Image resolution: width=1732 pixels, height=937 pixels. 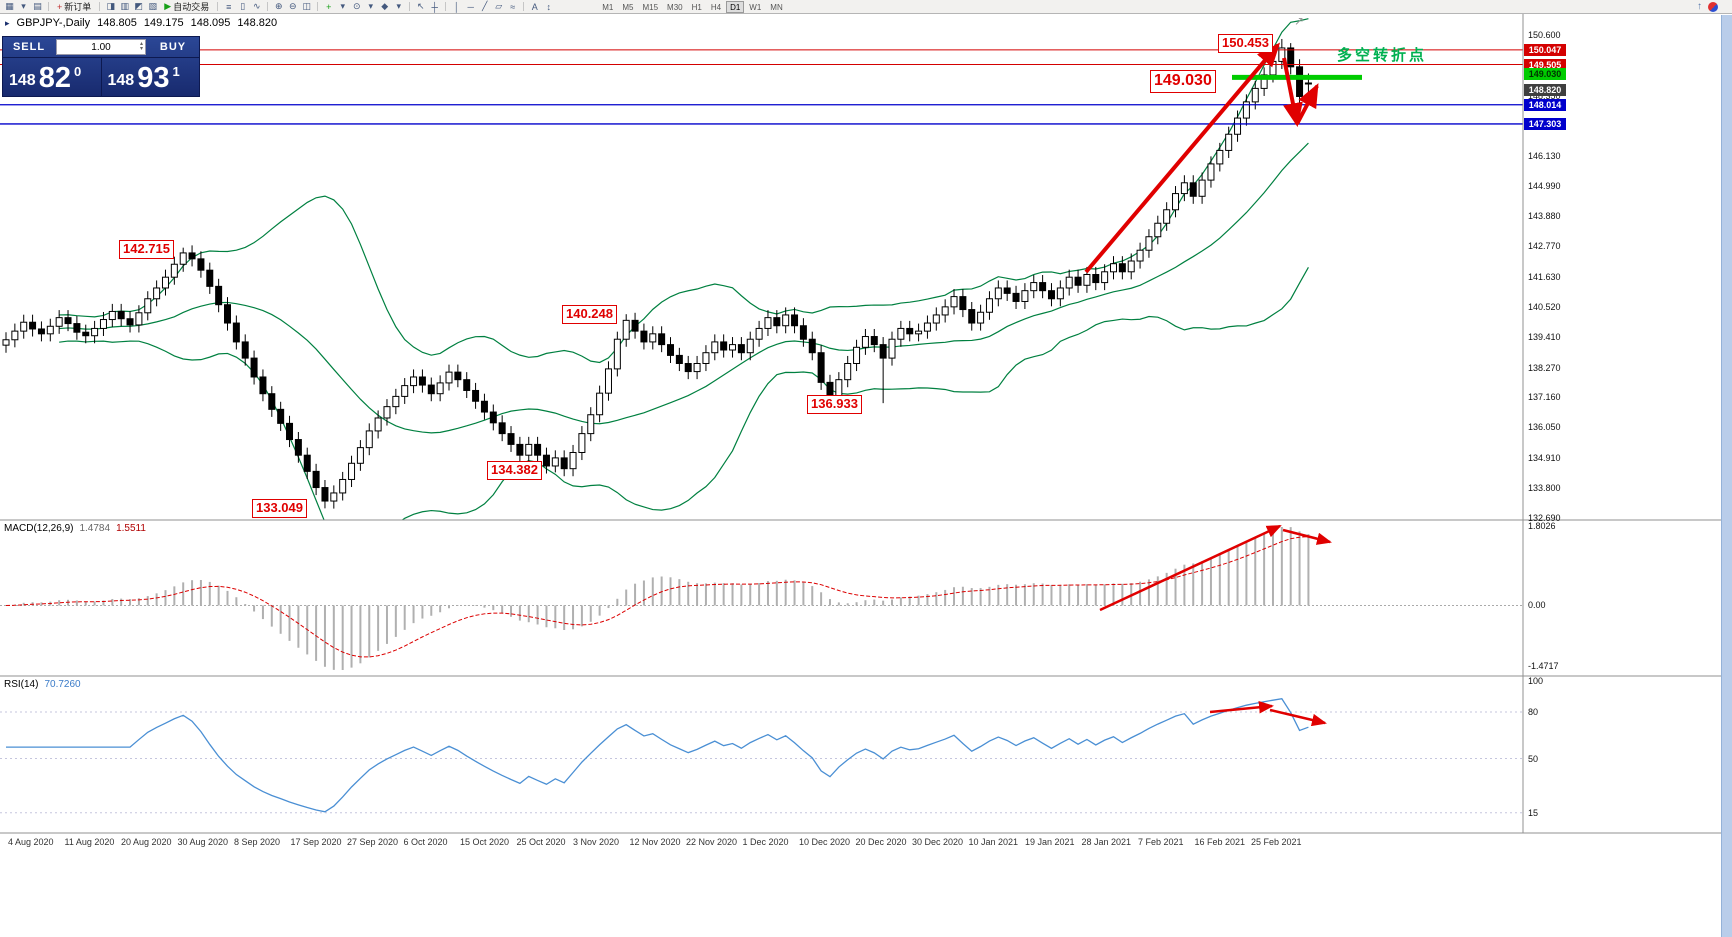 I want to click on indicators-dropdown-icon: ▾, so click(x=342, y=6).